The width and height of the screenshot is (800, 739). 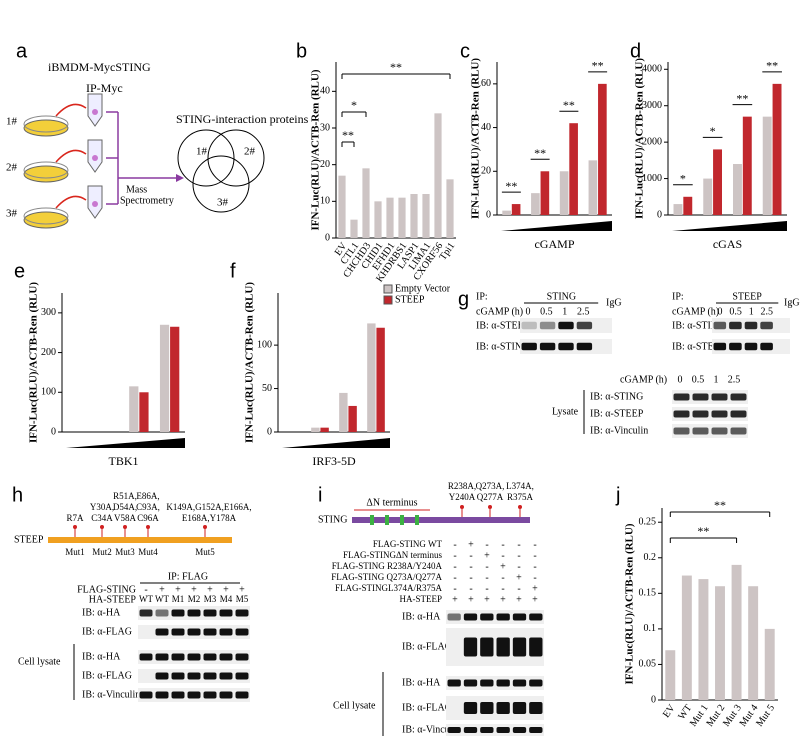 What do you see at coordinates (554, 244) in the screenshot?
I see `x-axis-label: cGAMP` at bounding box center [554, 244].